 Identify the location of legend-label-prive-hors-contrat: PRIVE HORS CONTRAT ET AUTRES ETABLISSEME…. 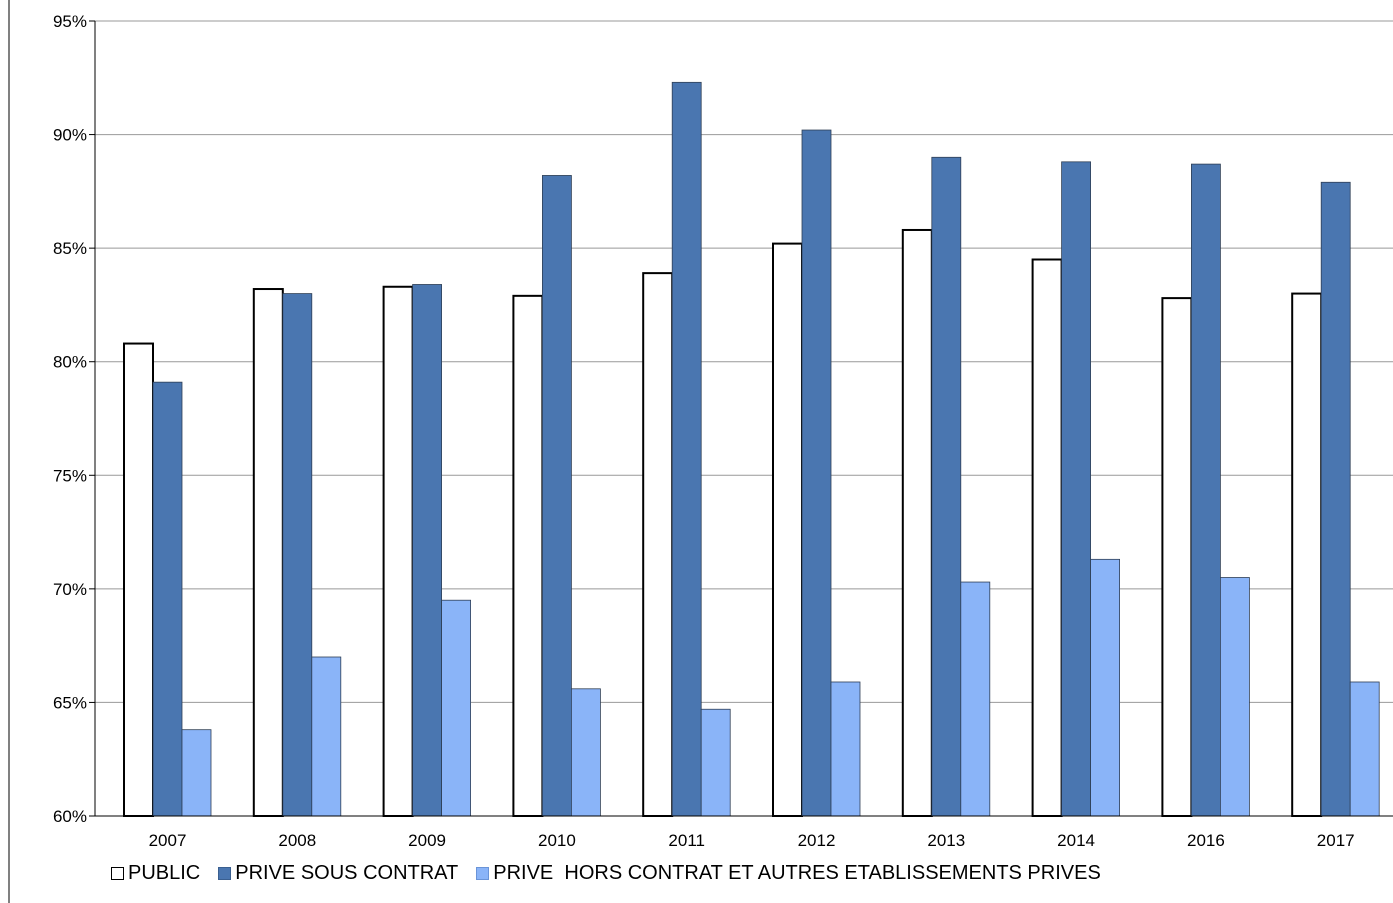
(797, 872).